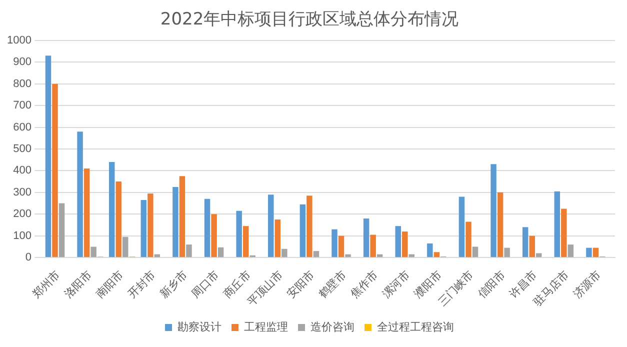  Describe the element at coordinates (22, 192) in the screenshot. I see `y-tick-label: 300` at that location.